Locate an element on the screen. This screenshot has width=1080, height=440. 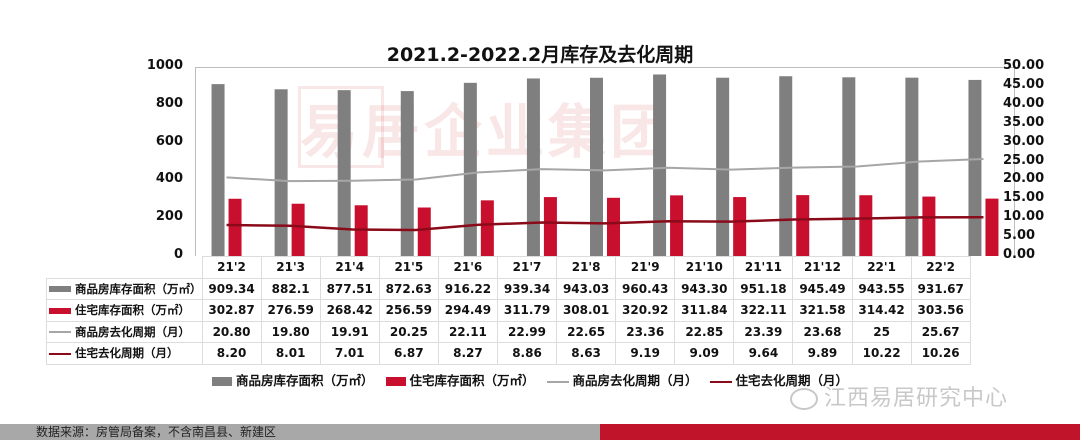
table-cell: 943.55 is located at coordinates (881, 288).